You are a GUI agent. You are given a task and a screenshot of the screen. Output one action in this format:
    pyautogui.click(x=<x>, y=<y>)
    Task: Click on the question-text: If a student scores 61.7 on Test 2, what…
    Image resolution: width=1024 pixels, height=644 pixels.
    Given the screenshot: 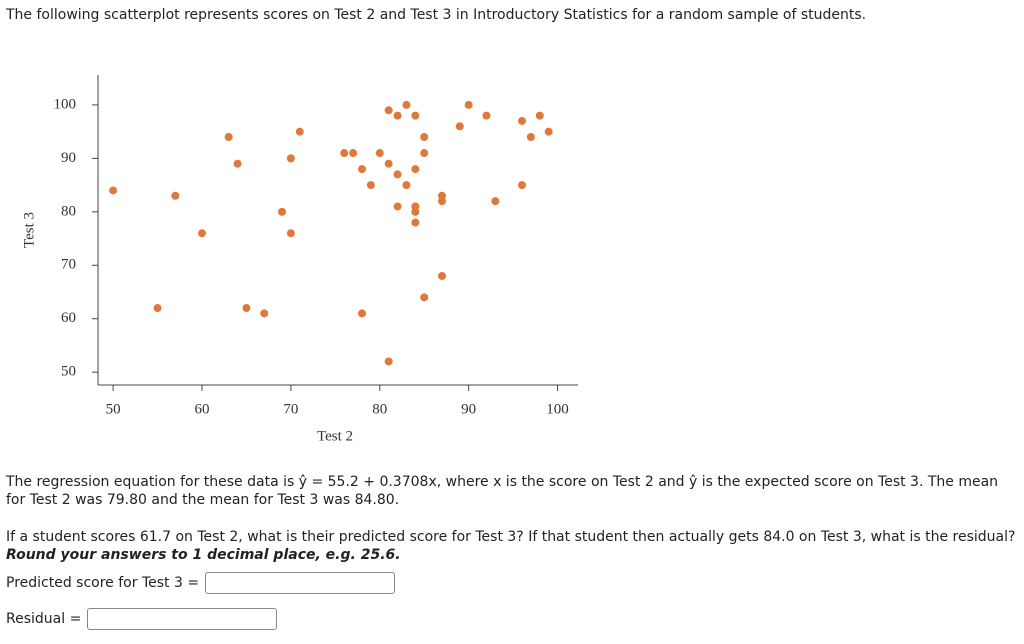 What is the action you would take?
    pyautogui.click(x=511, y=537)
    